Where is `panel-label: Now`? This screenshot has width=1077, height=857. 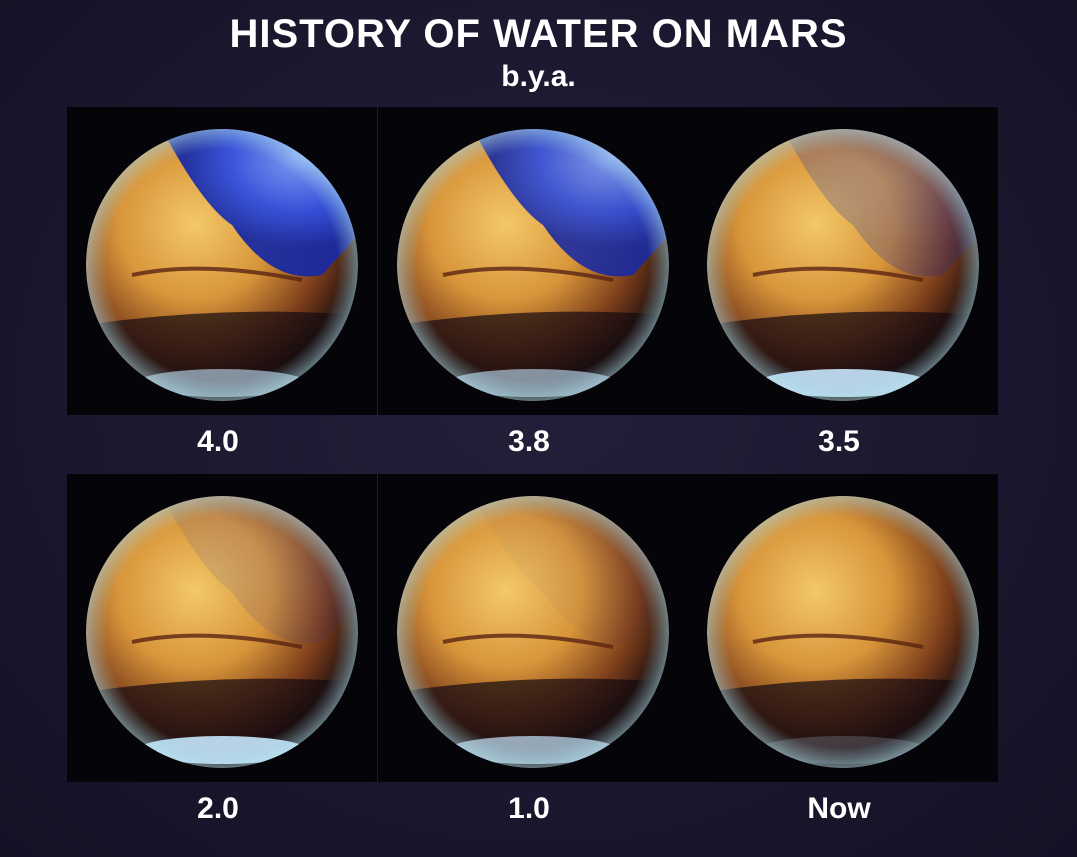 panel-label: Now is located at coordinates (839, 808).